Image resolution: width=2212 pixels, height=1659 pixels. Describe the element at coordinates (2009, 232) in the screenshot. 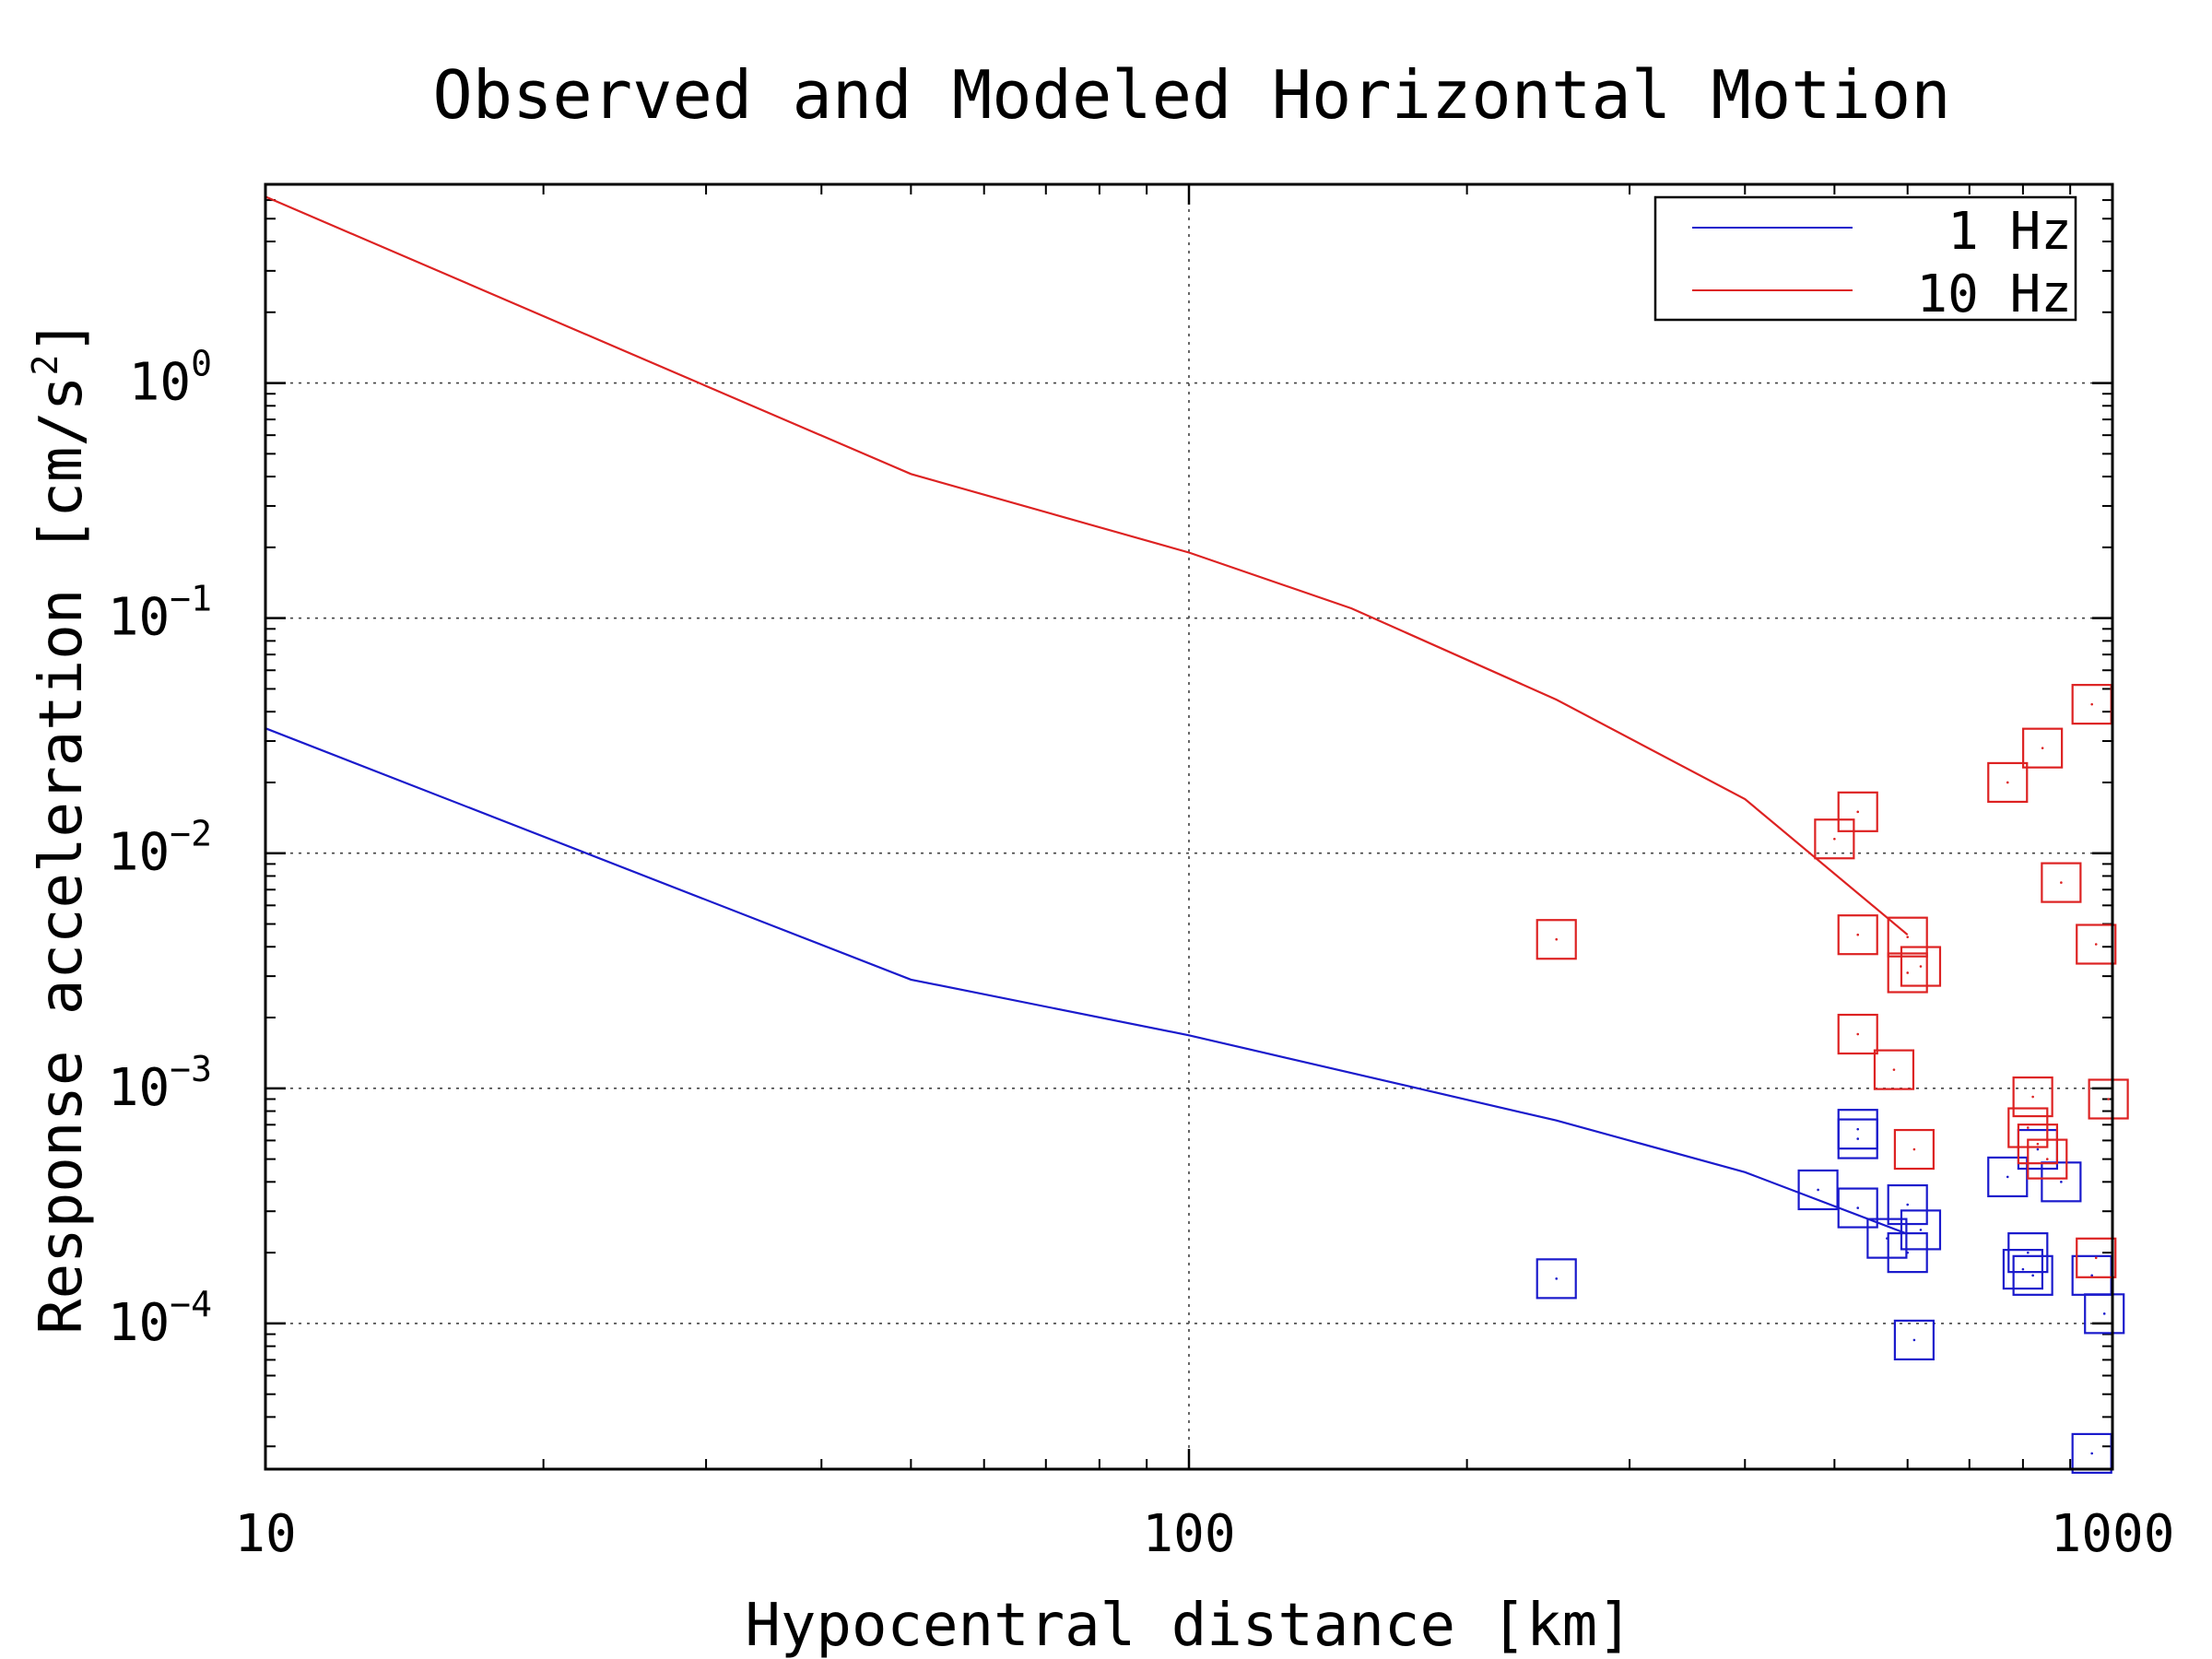

I see `legend-label-1hz: 1 Hz` at that location.